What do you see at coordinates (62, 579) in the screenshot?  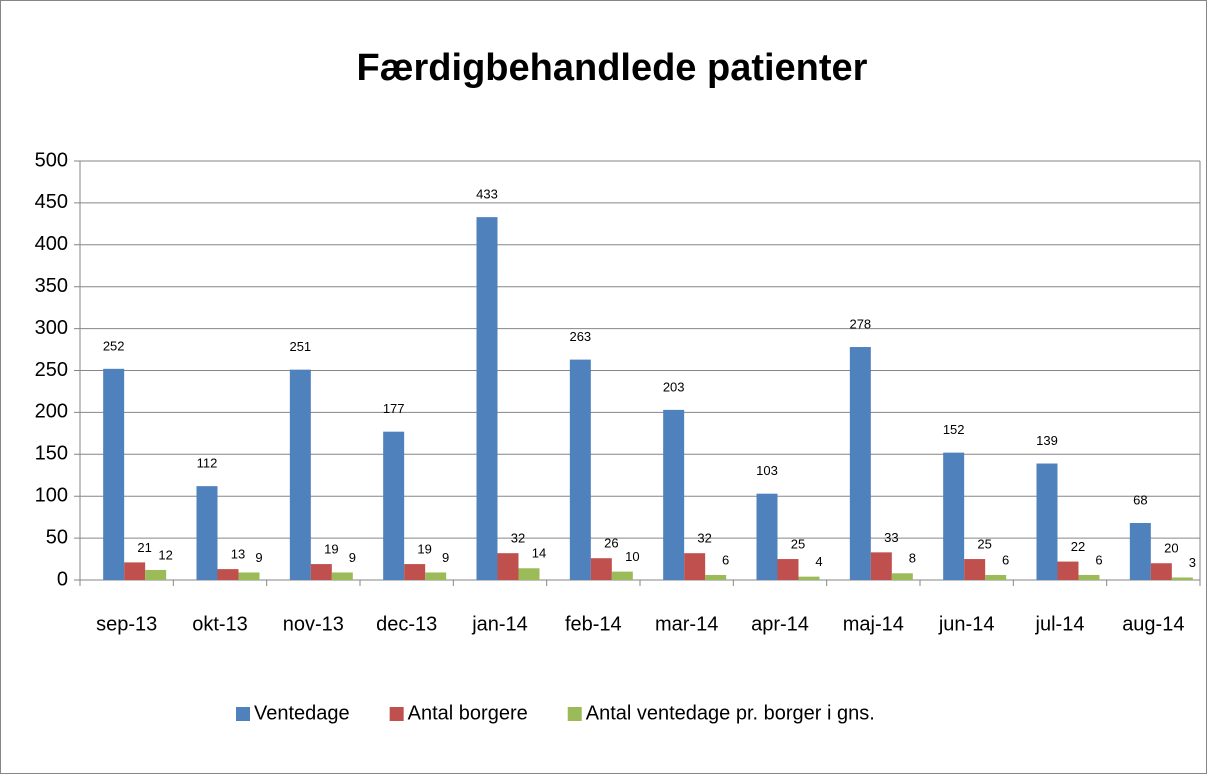 I see `y-tick-label: 0` at bounding box center [62, 579].